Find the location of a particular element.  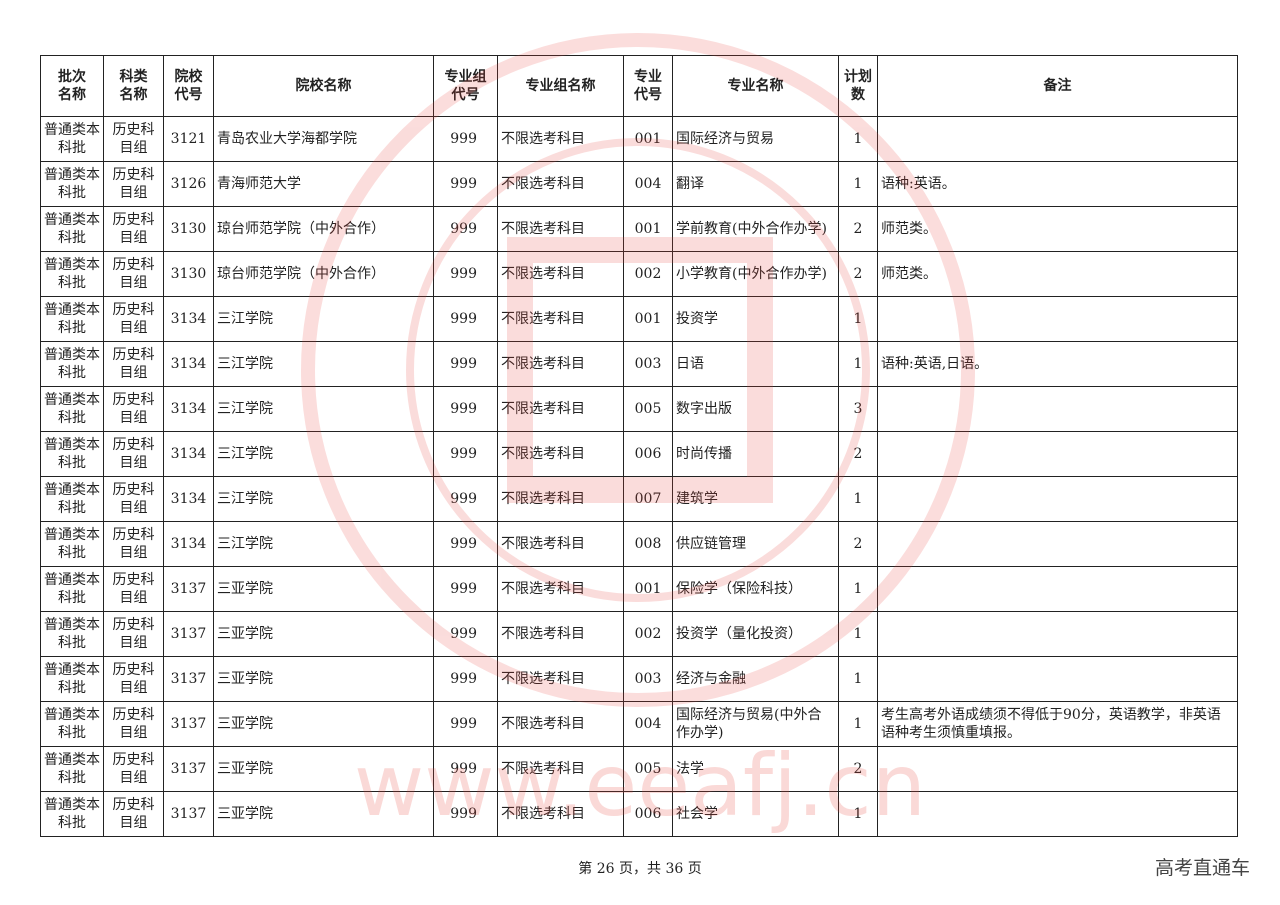

table-row: 普通类本科批 历史科目组 3137 三亚学院 999 不限选考科目 006 社会学 1 is located at coordinates (639, 814).